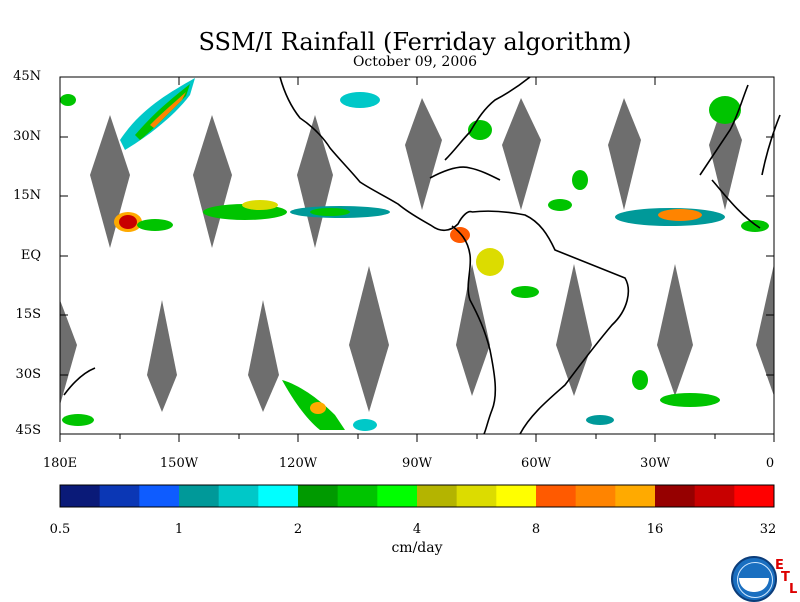  I want to click on colorbar-tick-label: 1, so click(179, 529).